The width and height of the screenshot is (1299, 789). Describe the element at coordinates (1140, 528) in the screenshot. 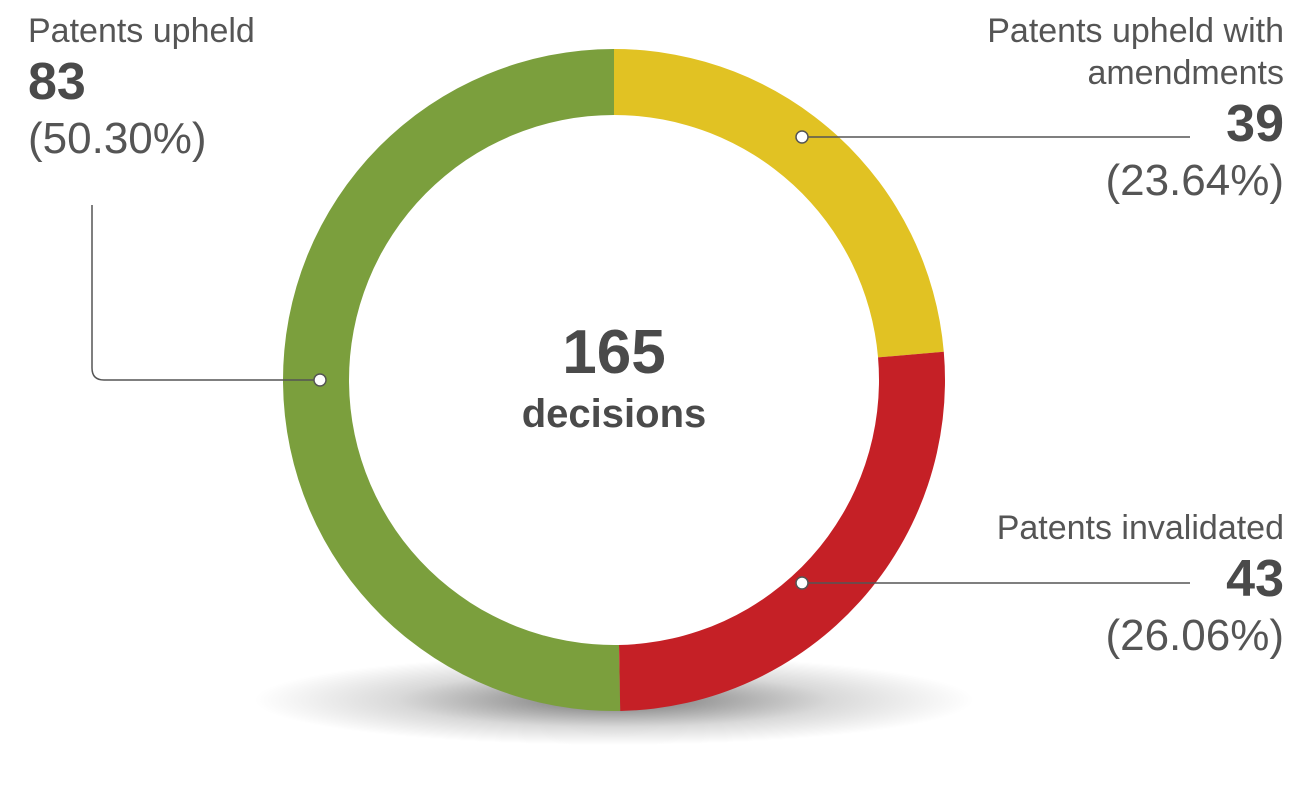

I see `category-label: Patents invalidated` at that location.